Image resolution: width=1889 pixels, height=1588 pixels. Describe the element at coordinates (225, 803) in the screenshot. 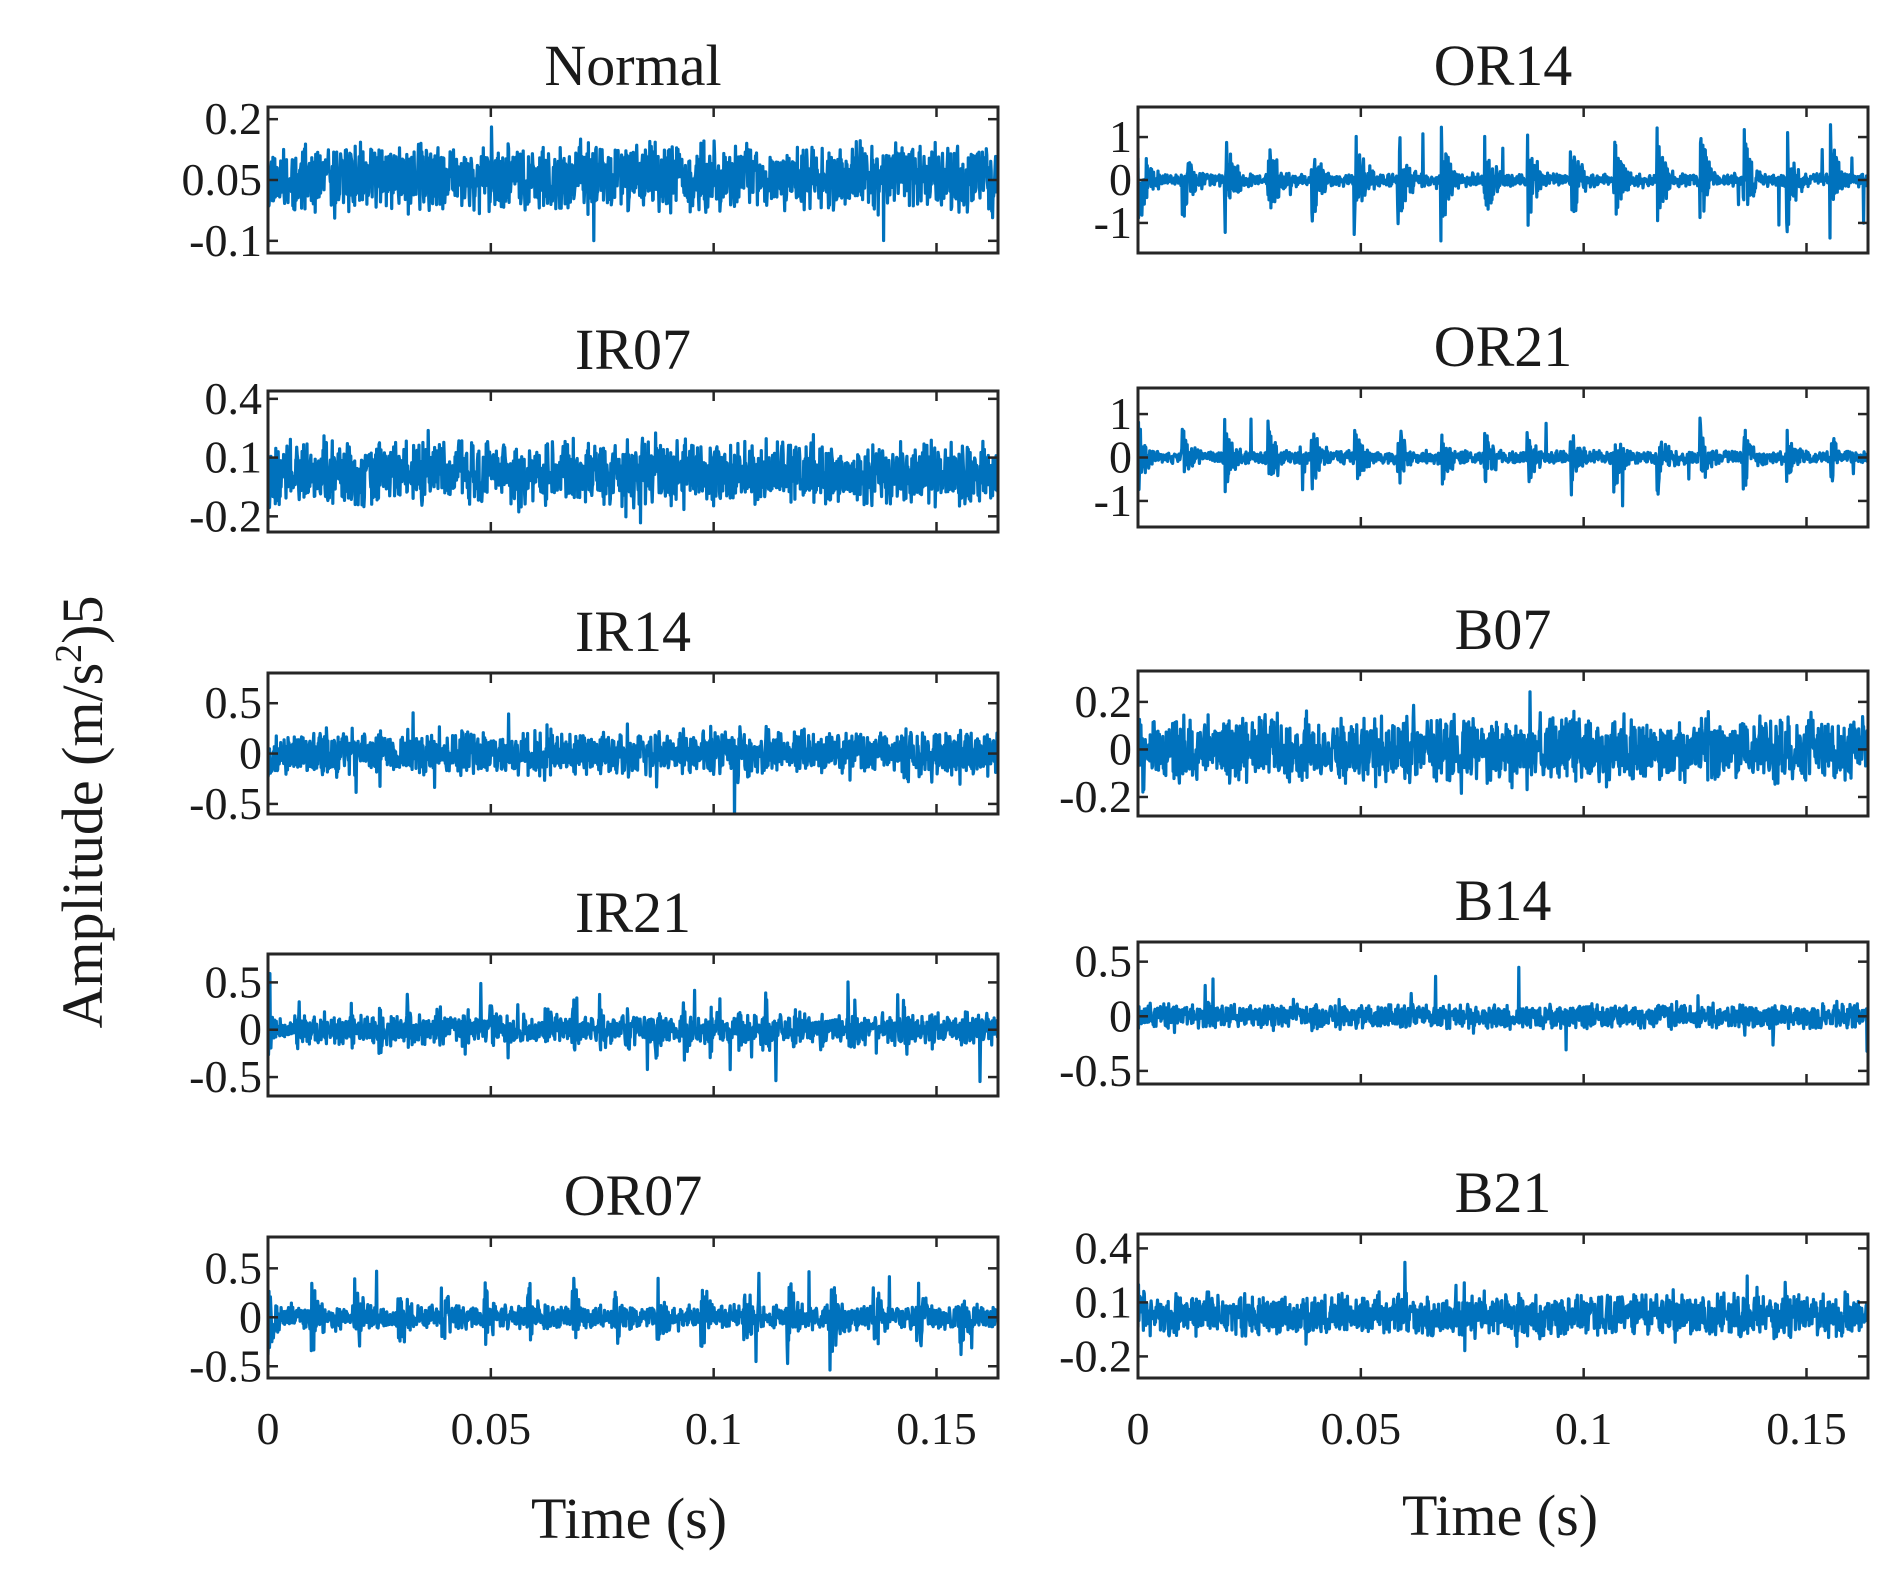

I see `y-tick-label-ir14: -0.5` at that location.